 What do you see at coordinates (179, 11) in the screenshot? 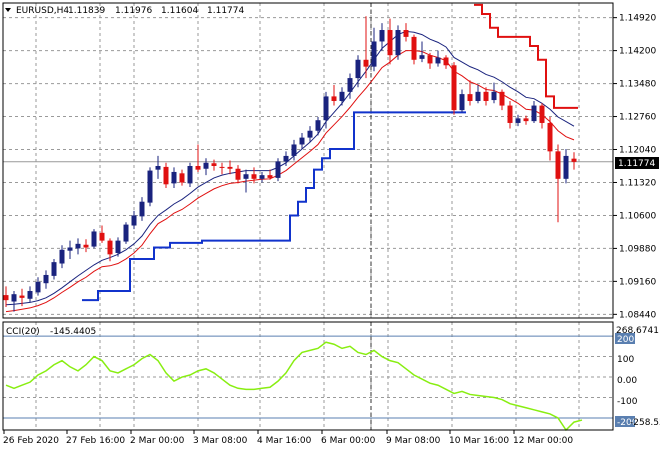
I see `low-value: 1.11604` at bounding box center [179, 11].